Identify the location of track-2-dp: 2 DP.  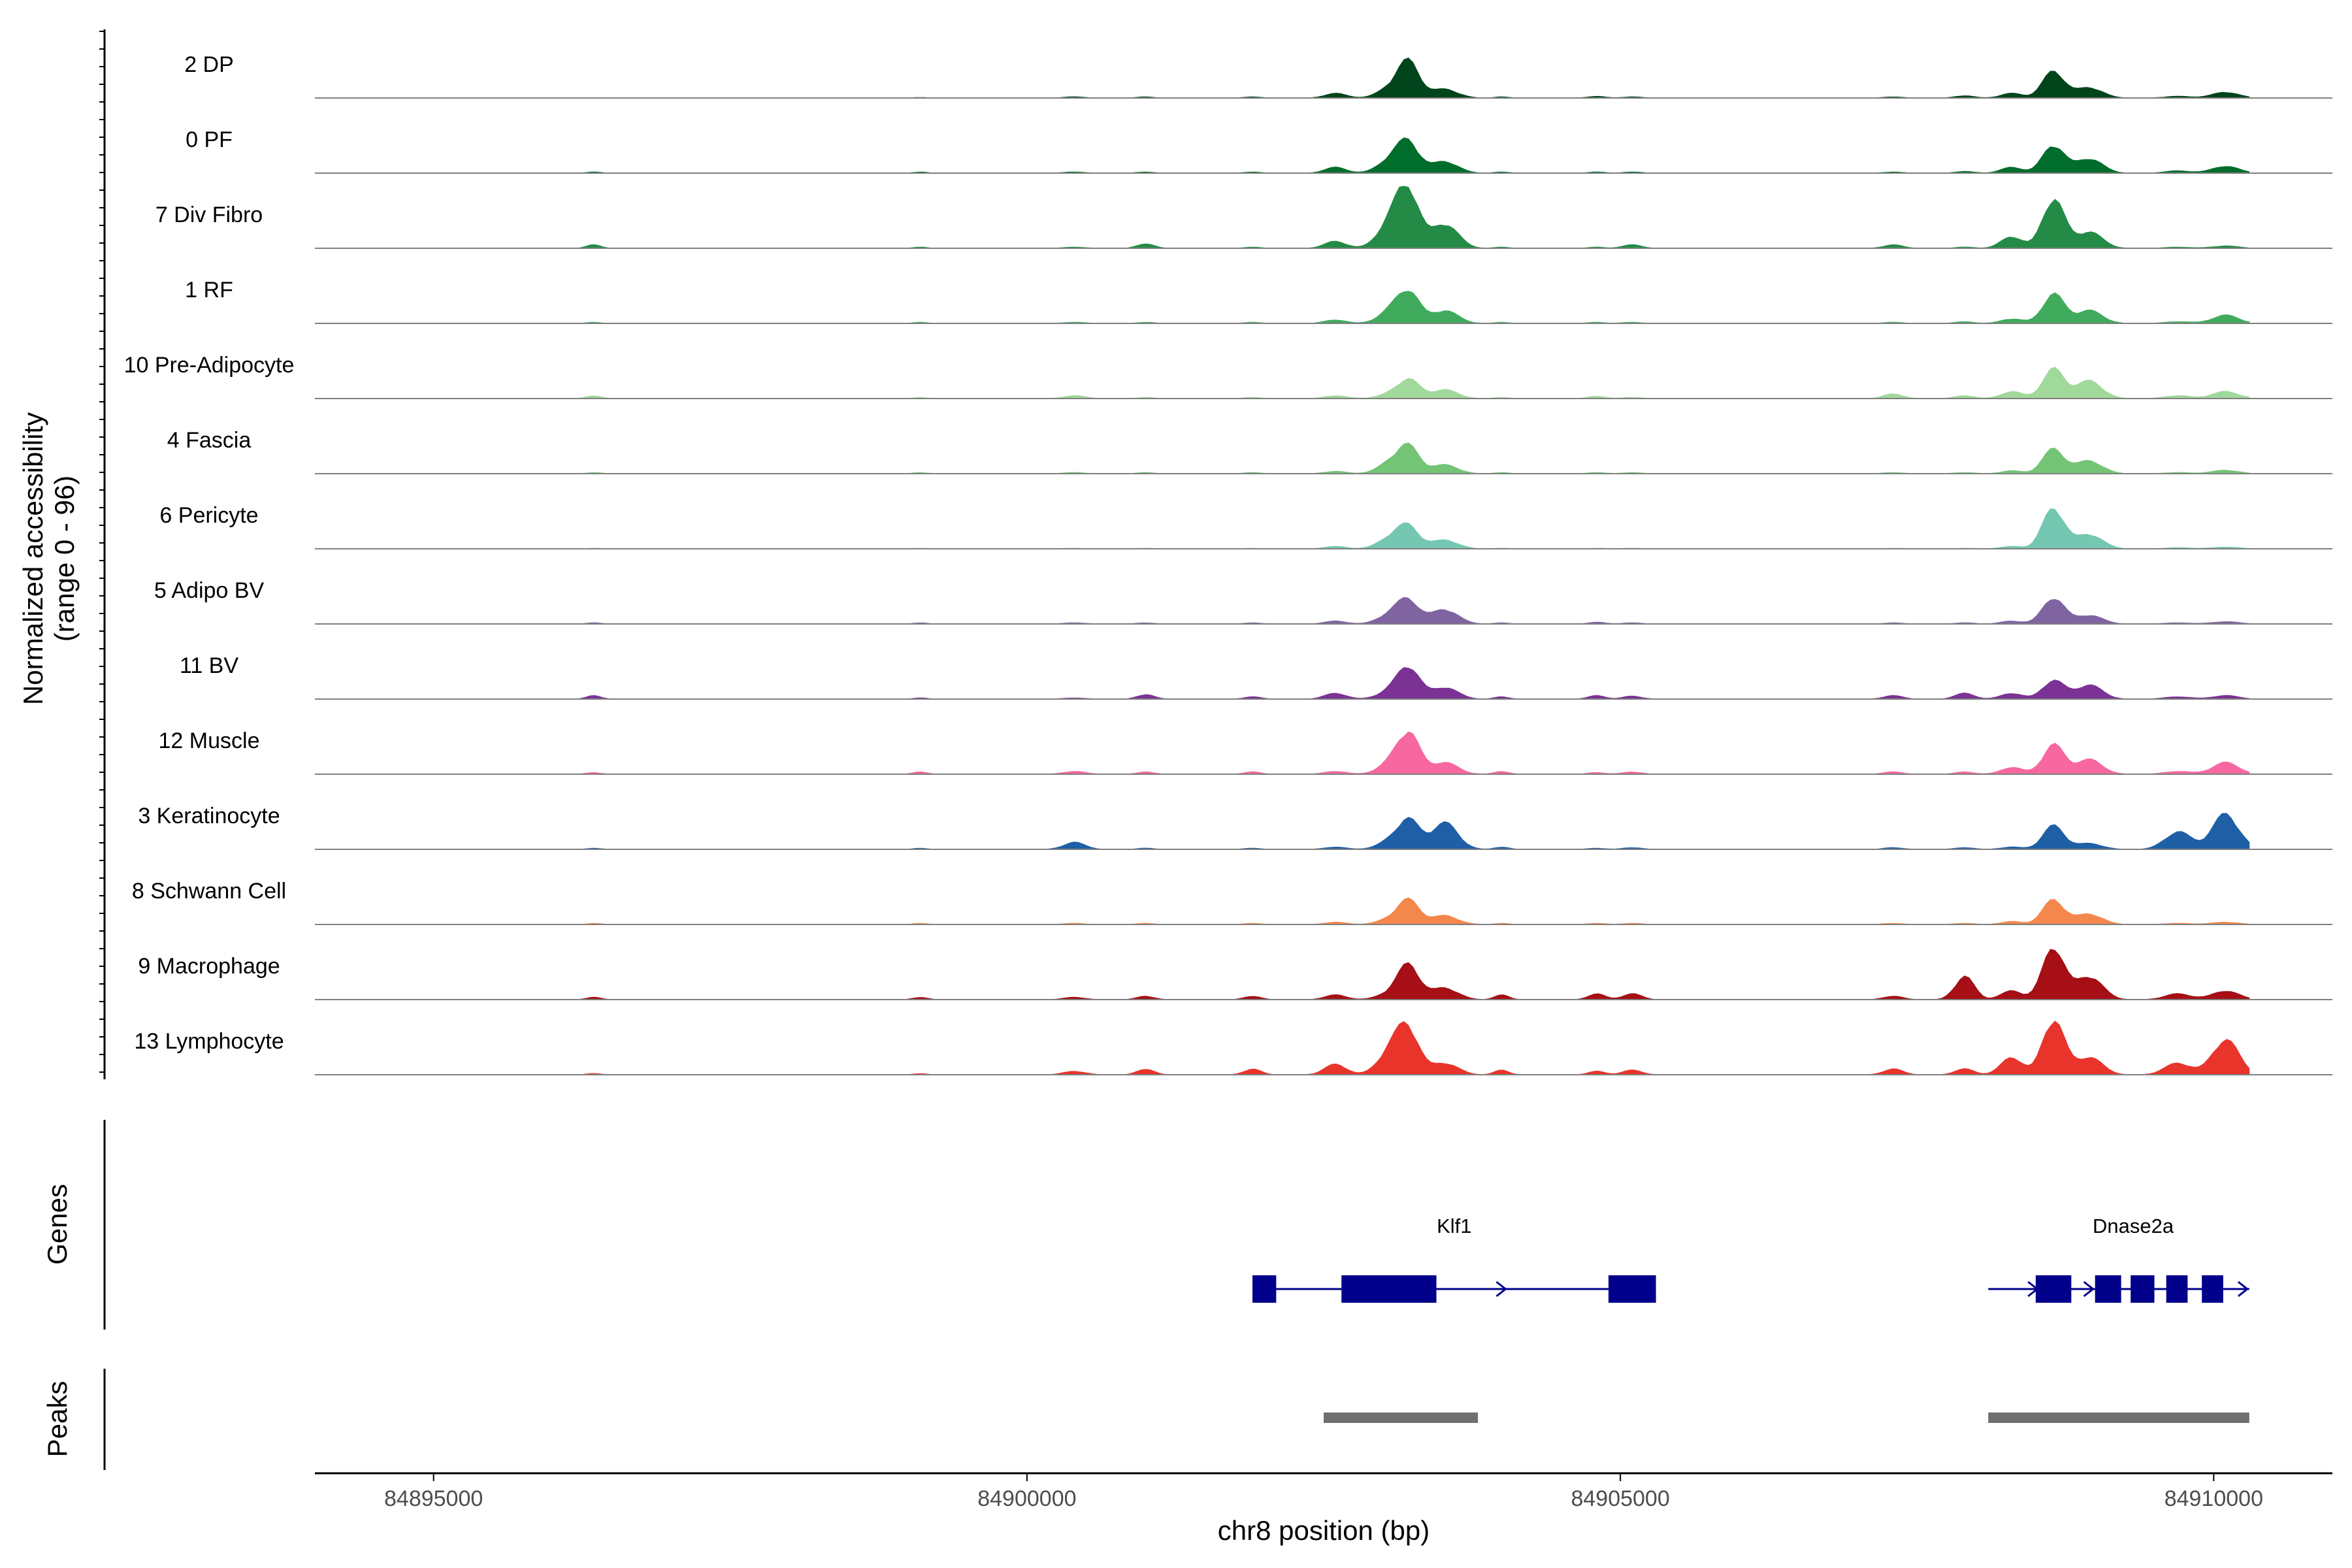
(1258, 75).